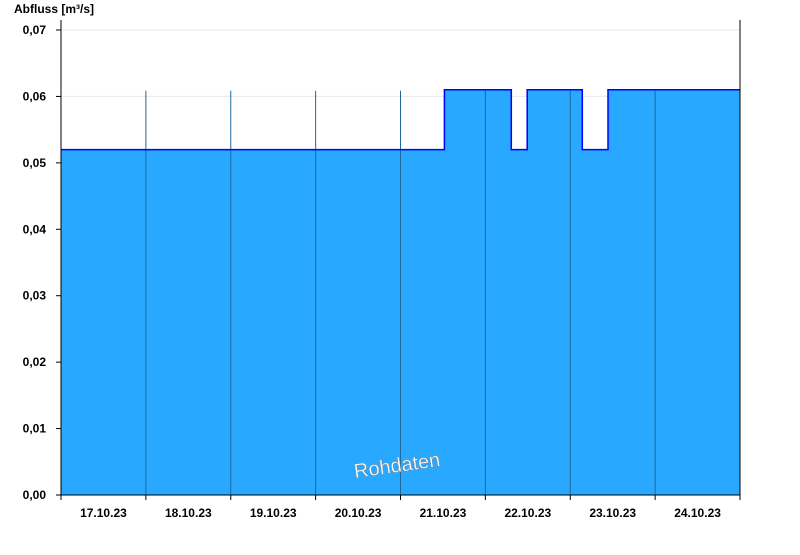 This screenshot has height=555, width=800. What do you see at coordinates (35, 362) in the screenshot?
I see `y-tick-label: 0,02` at bounding box center [35, 362].